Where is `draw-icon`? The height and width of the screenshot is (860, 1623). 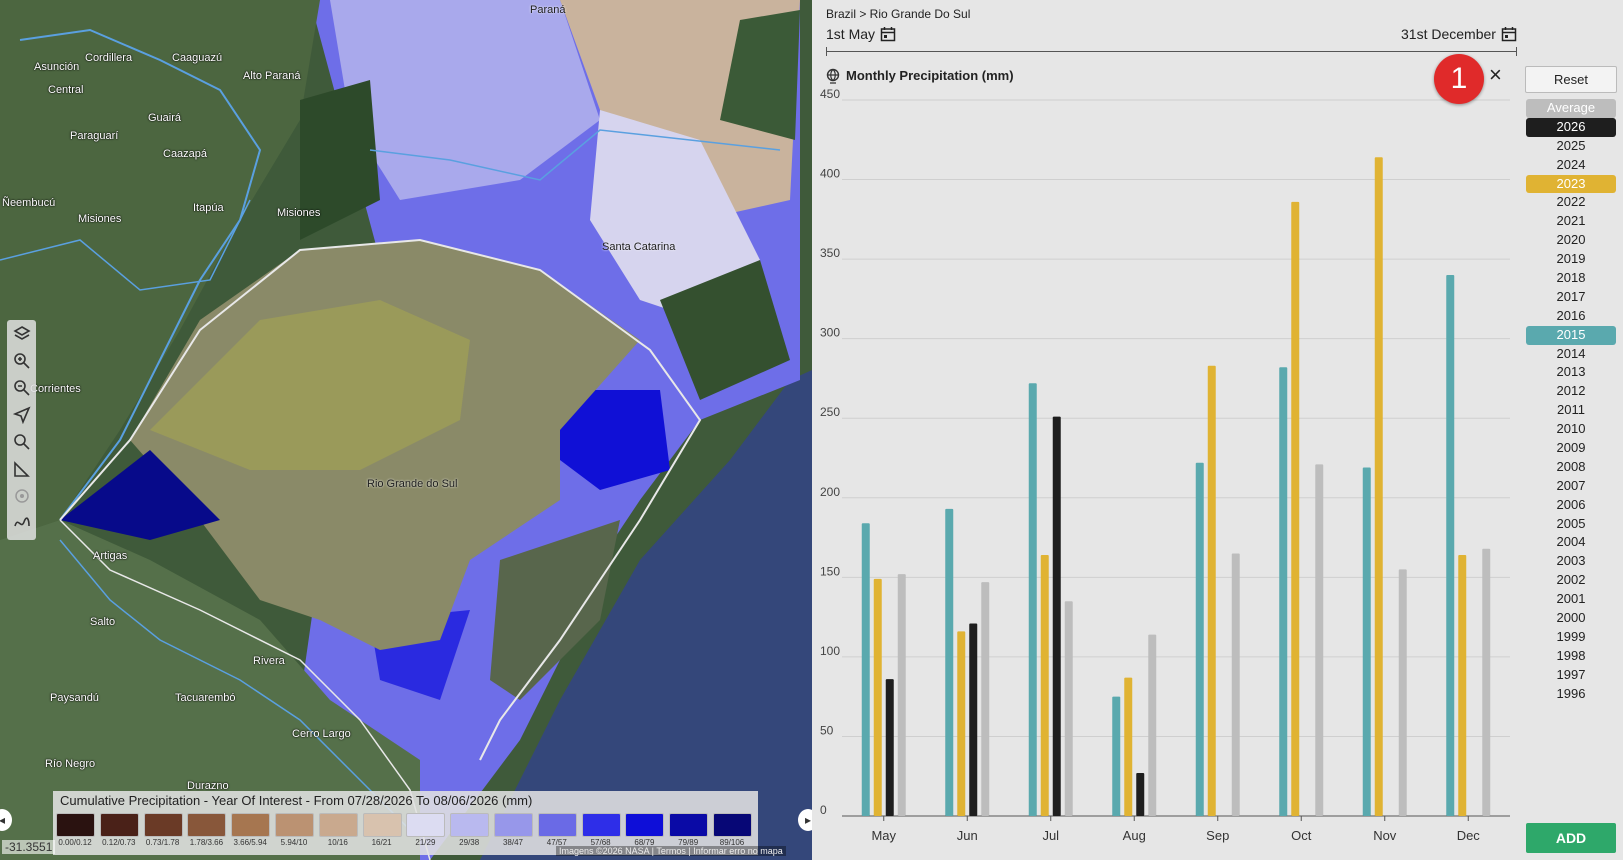
draw-icon is located at coordinates (21, 522).